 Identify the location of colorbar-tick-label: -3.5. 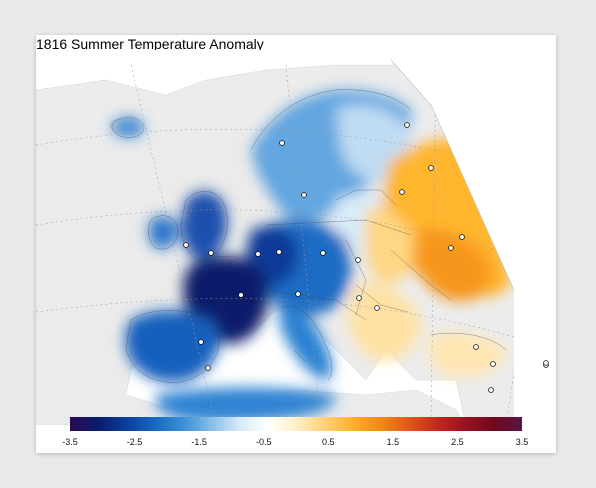
(70, 442).